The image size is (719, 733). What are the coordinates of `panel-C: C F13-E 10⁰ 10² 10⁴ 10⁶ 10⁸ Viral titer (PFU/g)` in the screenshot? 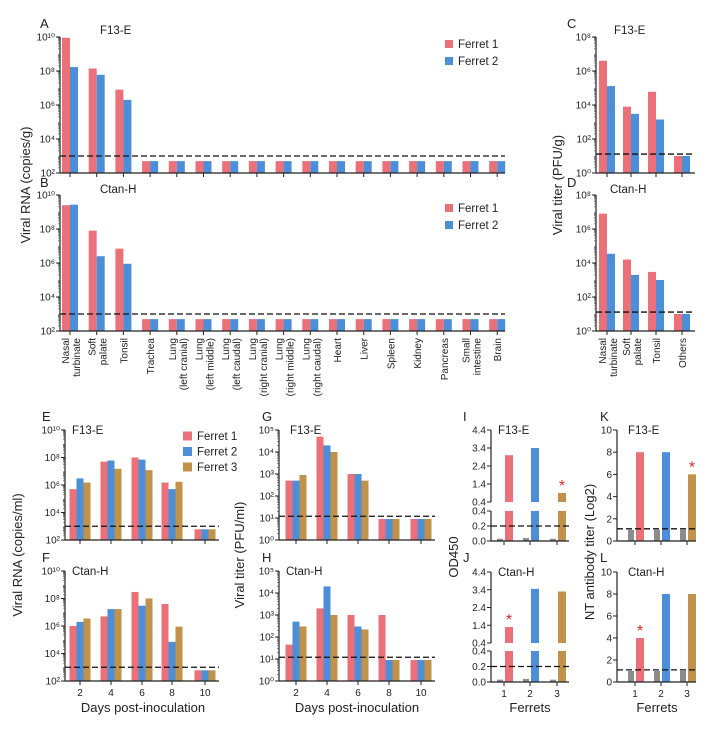 It's located at (622, 125).